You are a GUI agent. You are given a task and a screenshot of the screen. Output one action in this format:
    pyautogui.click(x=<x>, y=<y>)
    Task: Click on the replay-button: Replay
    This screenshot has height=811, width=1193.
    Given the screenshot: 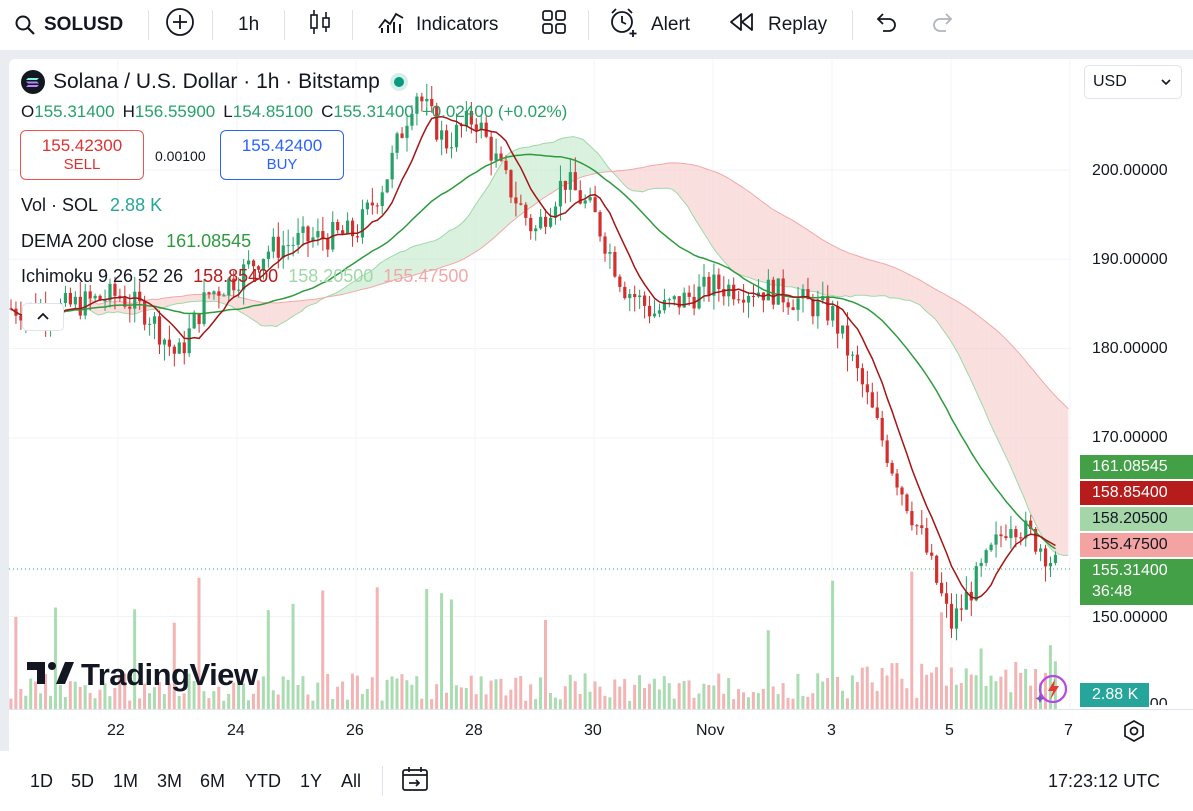 What is the action you would take?
    pyautogui.click(x=777, y=25)
    